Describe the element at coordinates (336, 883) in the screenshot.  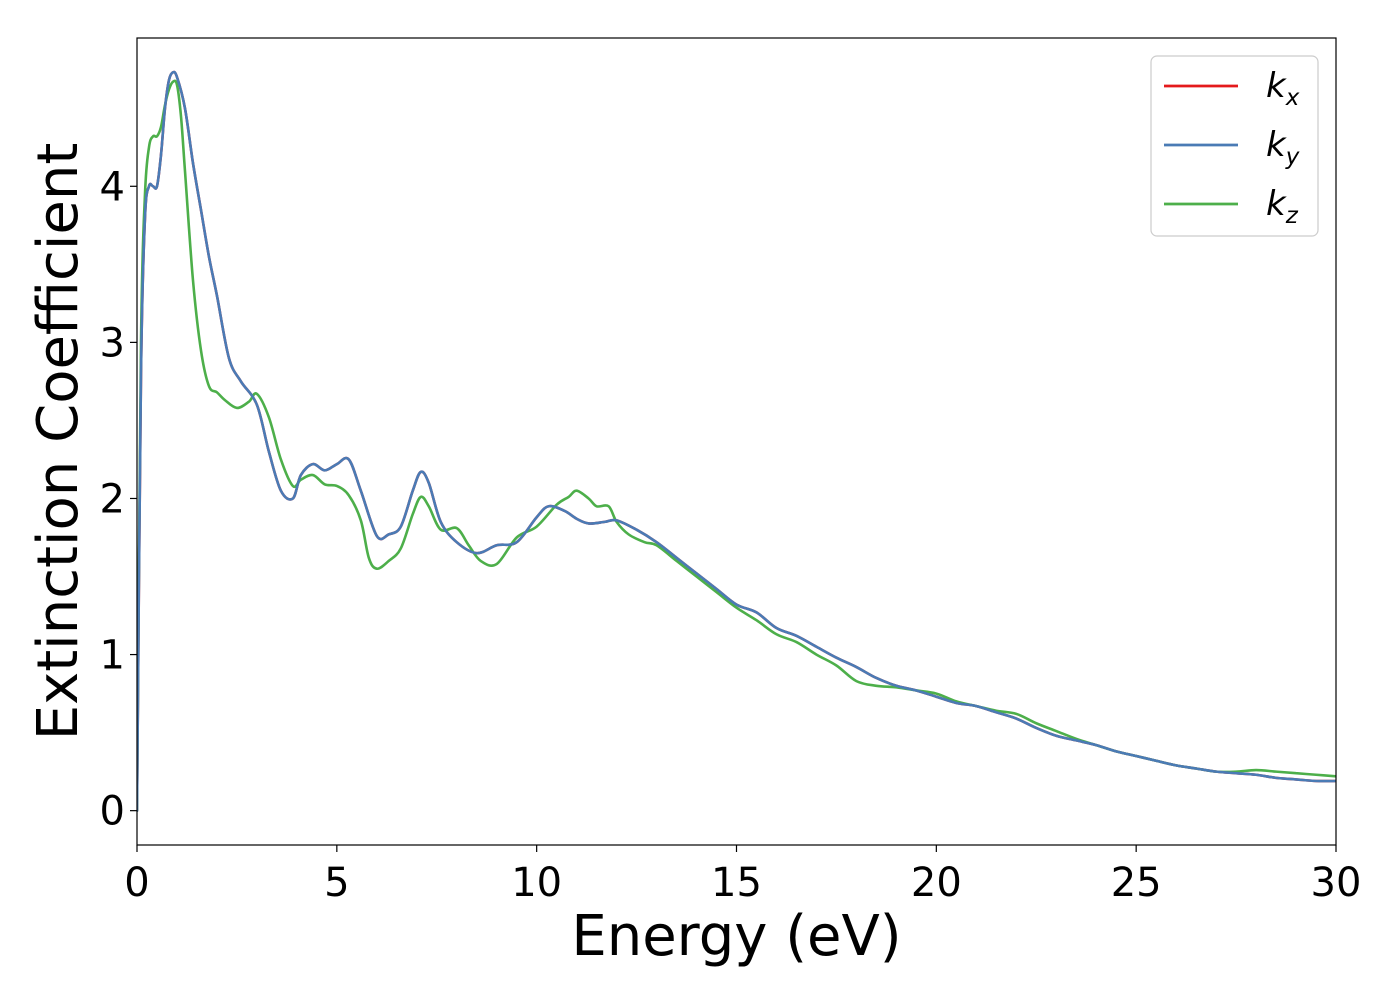
I see `x-tick-label: 5` at that location.